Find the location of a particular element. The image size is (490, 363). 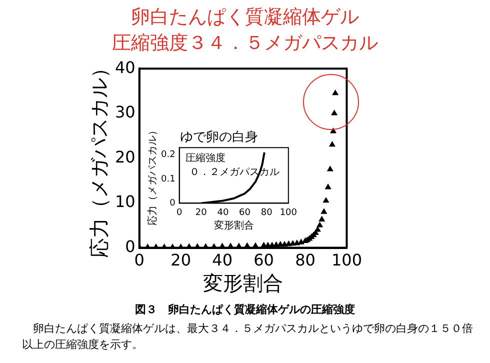

chart-title: ゆで卵の白身 is located at coordinates (219, 138).